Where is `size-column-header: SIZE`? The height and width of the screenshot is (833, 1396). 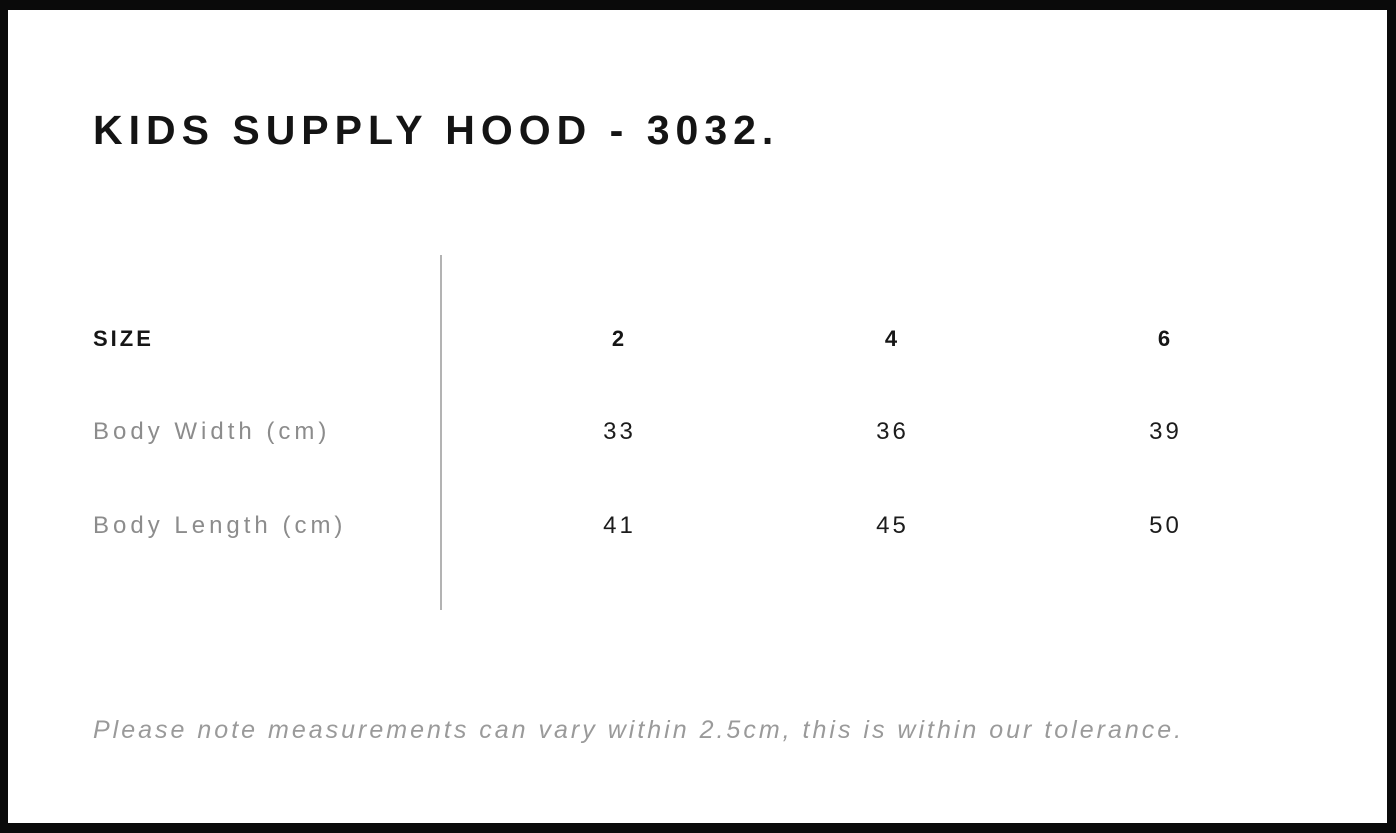
size-column-header: SIZE is located at coordinates (123, 338).